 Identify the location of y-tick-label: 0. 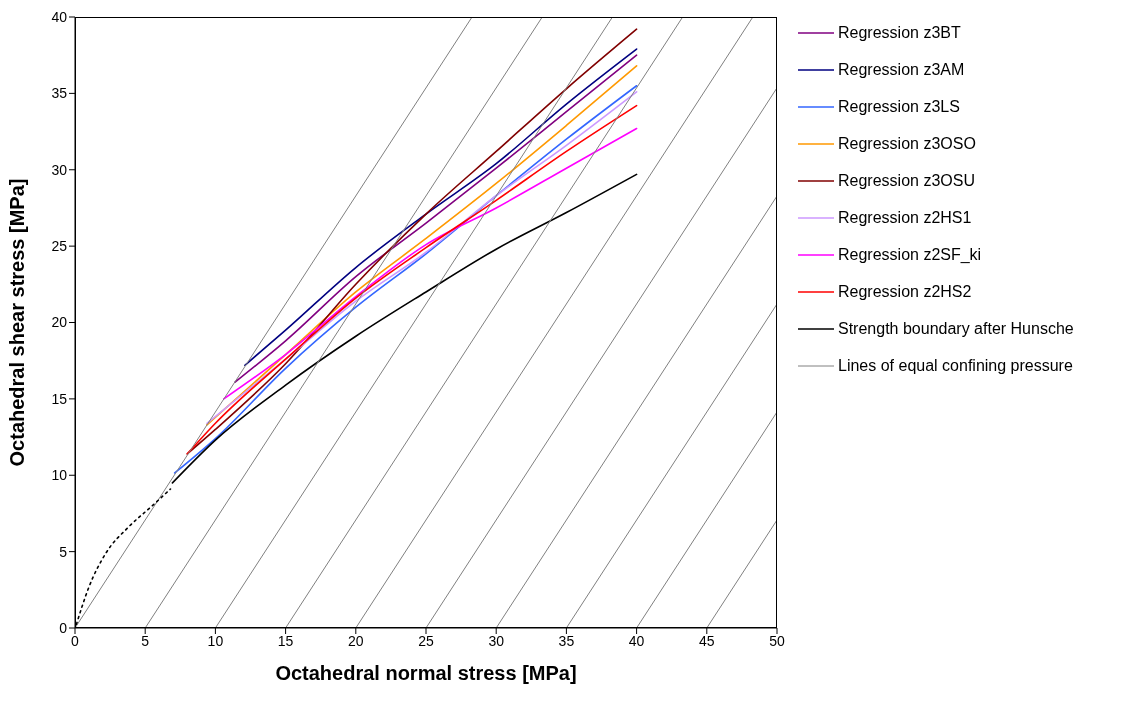
(63, 627).